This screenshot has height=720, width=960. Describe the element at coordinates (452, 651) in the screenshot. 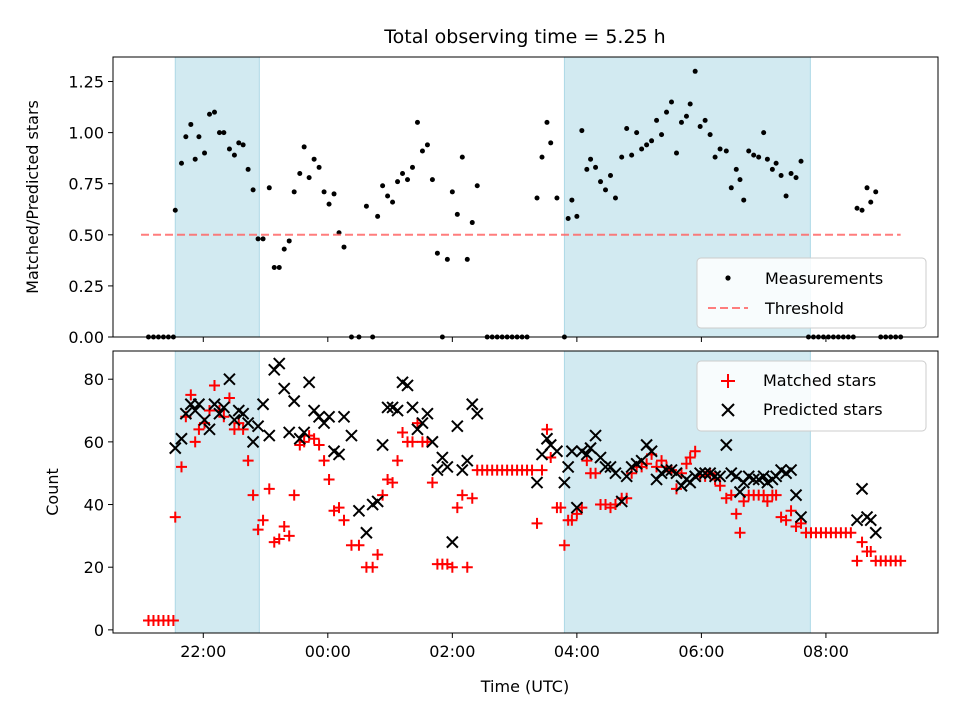

I see `xtick-label: 02:00` at that location.